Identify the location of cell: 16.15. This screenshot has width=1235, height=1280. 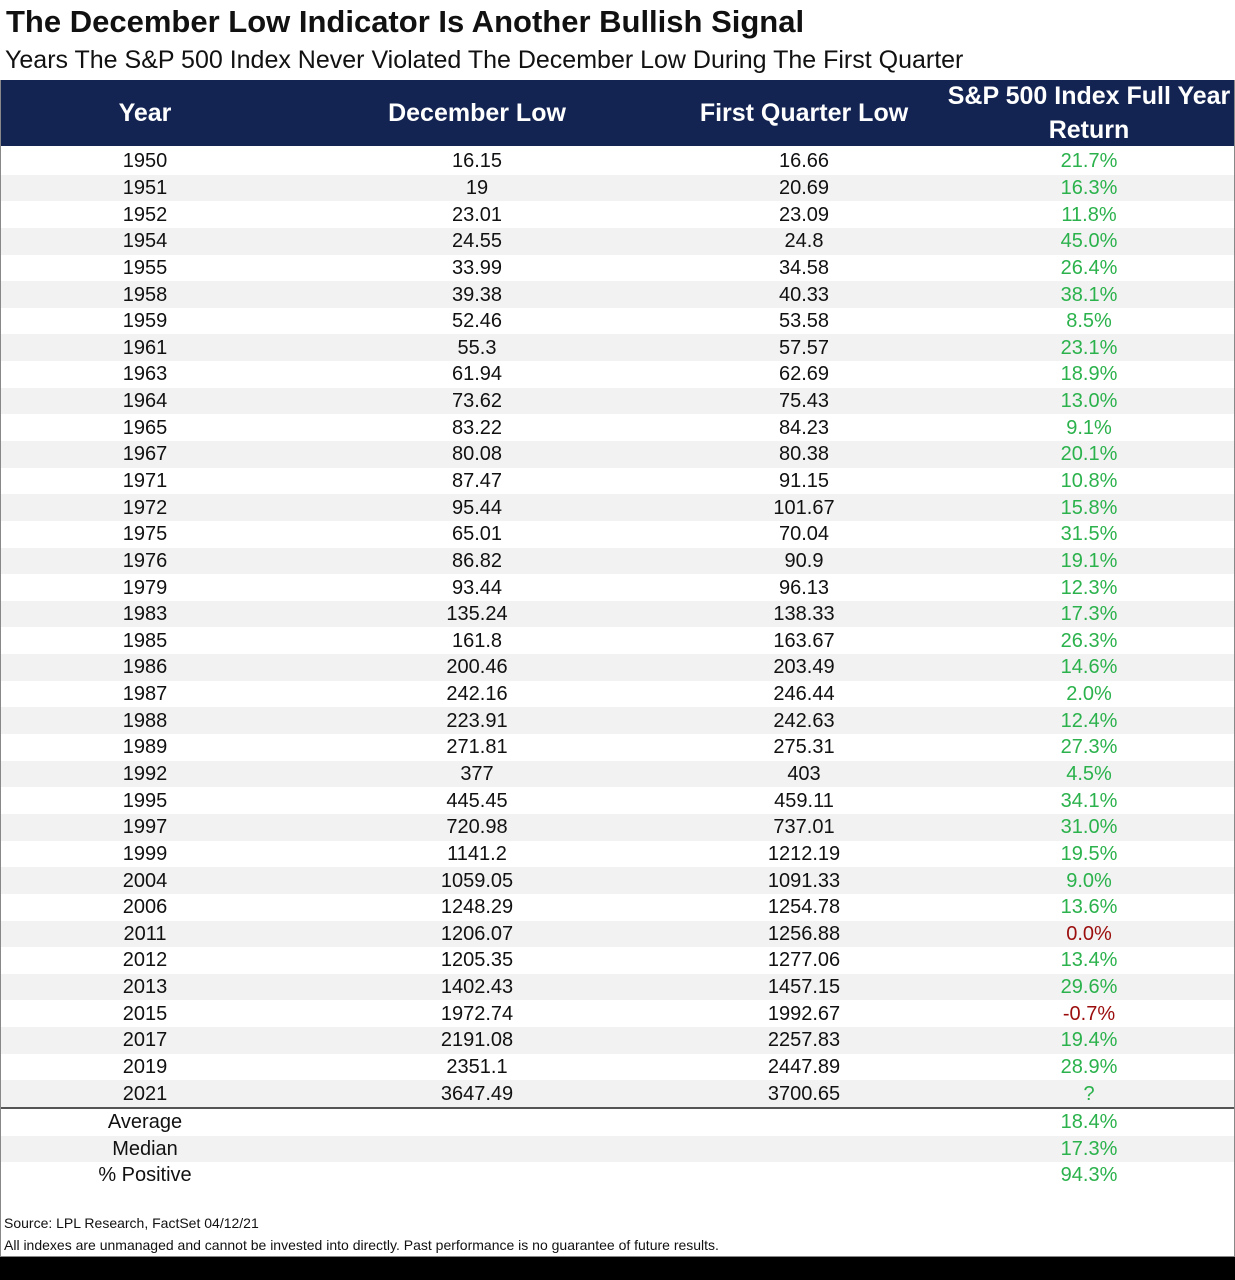
(477, 161).